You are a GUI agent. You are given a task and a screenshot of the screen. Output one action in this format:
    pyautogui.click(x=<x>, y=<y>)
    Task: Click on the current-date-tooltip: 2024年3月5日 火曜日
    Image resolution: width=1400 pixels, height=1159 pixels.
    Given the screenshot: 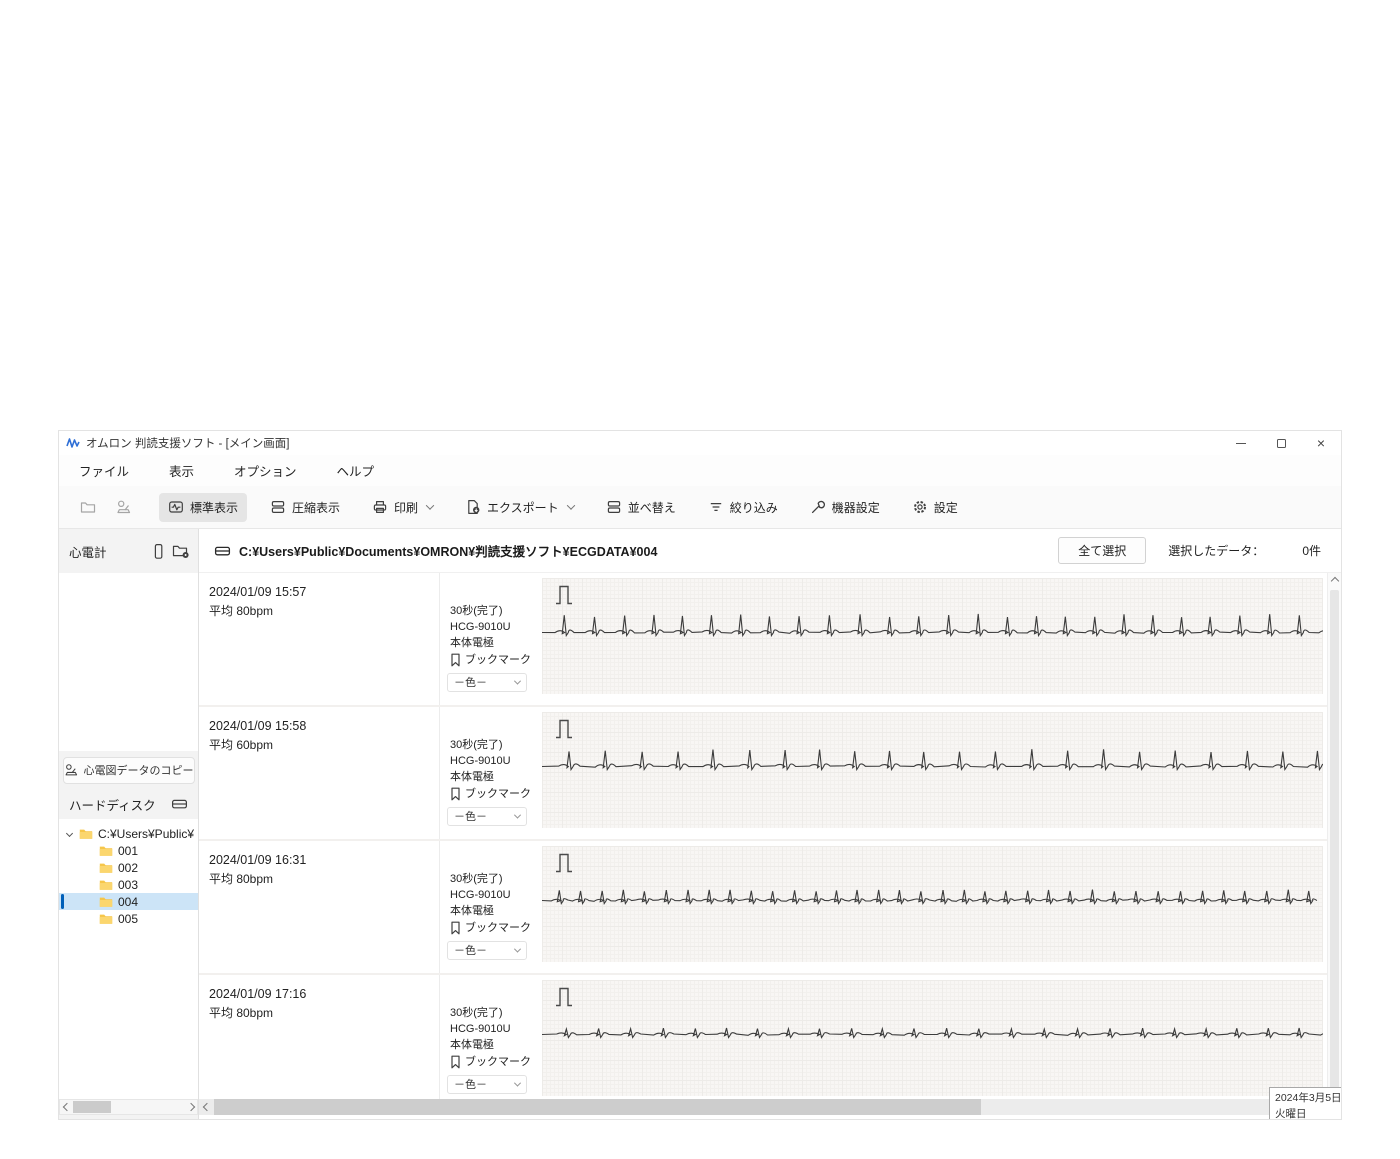 What is the action you would take?
    pyautogui.click(x=1305, y=1103)
    